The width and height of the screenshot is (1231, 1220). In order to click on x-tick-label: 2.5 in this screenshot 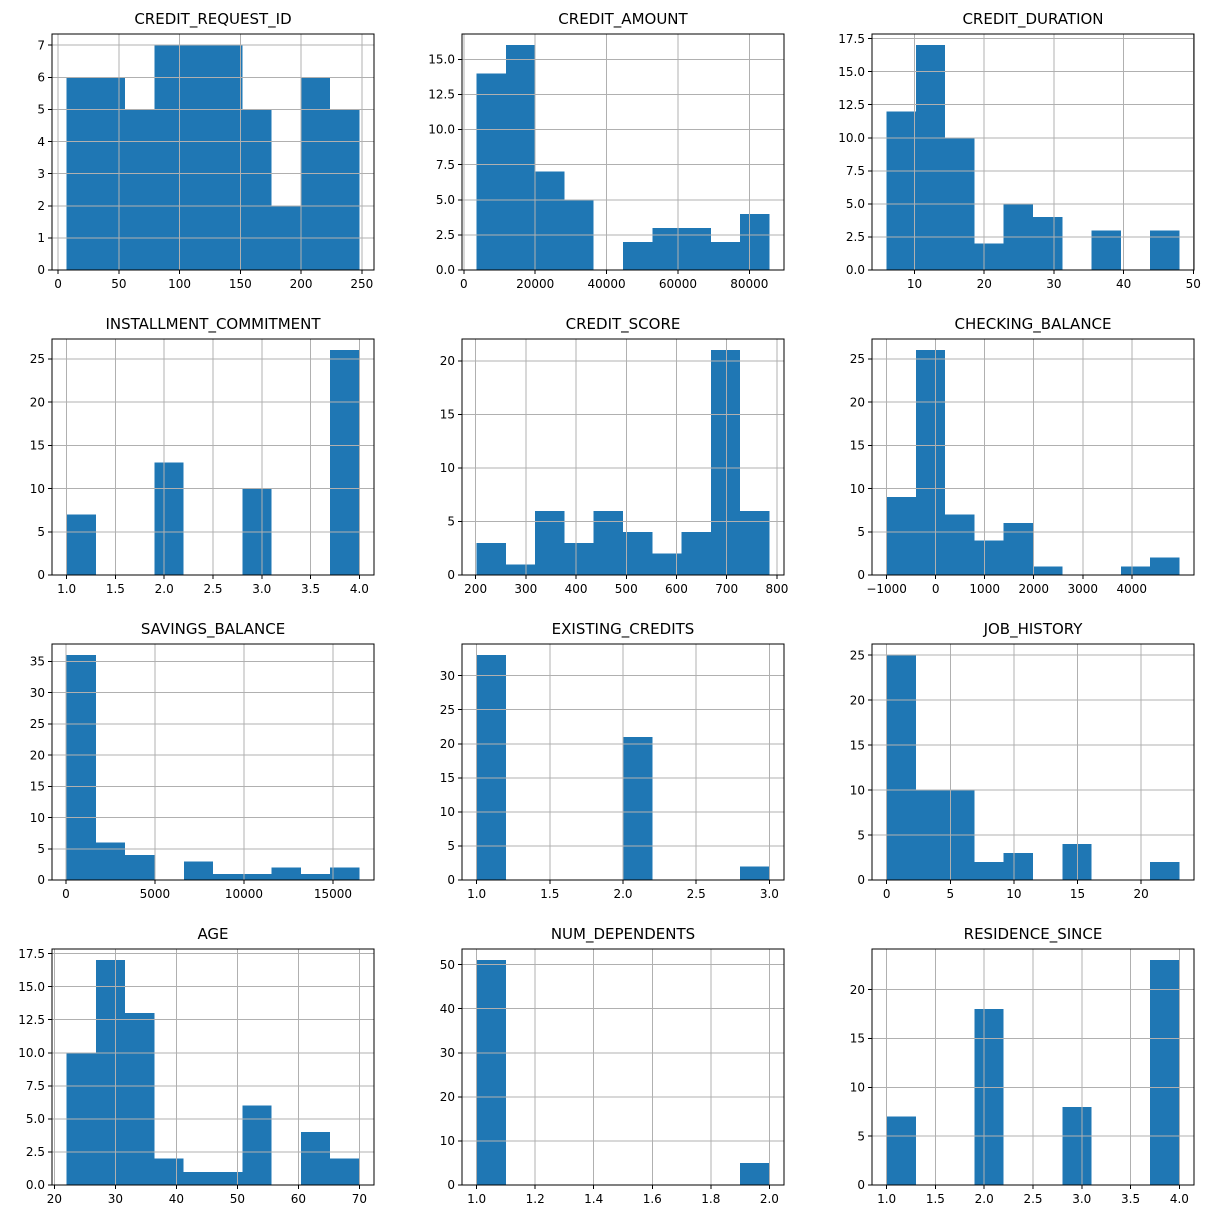, I will do `click(1032, 1199)`.